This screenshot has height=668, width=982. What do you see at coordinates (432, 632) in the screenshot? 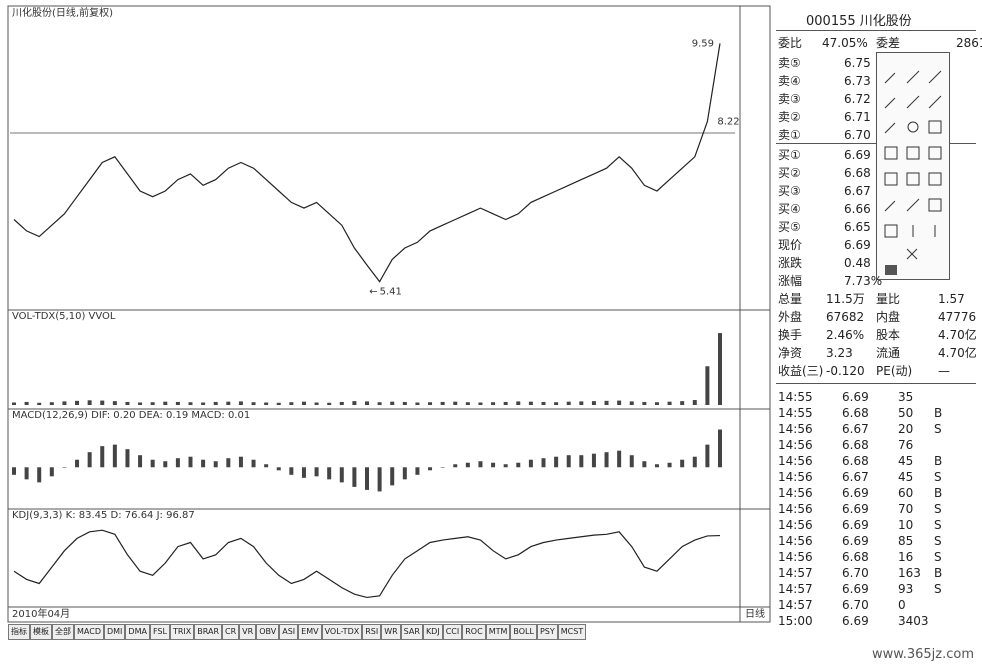
I see `tab: KDJ` at bounding box center [432, 632].